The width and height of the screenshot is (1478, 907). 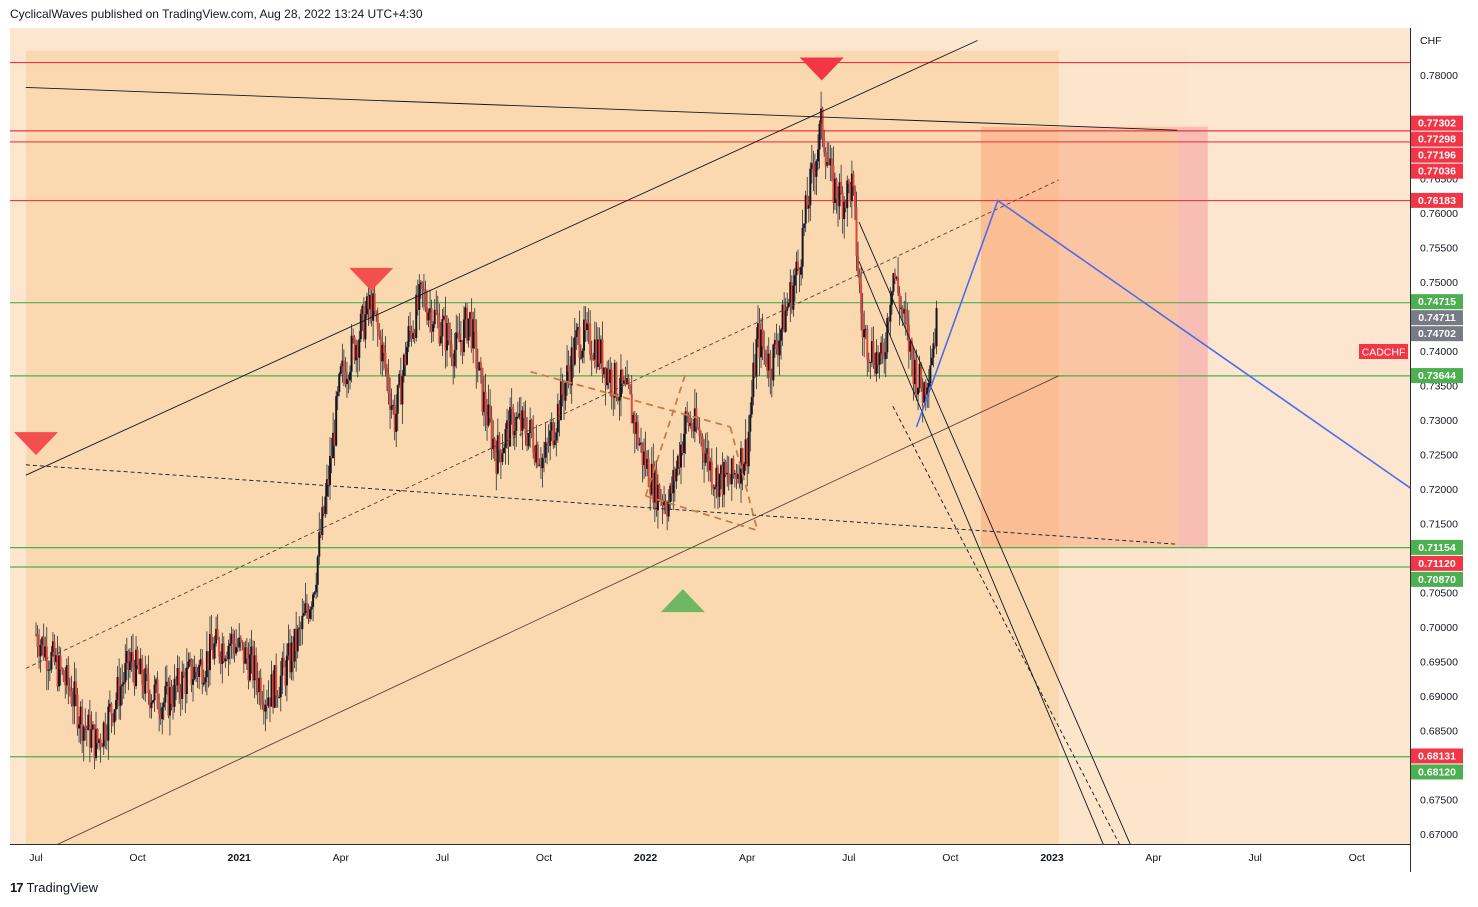 I want to click on y-tick-label: 0.75500, so click(x=1439, y=249).